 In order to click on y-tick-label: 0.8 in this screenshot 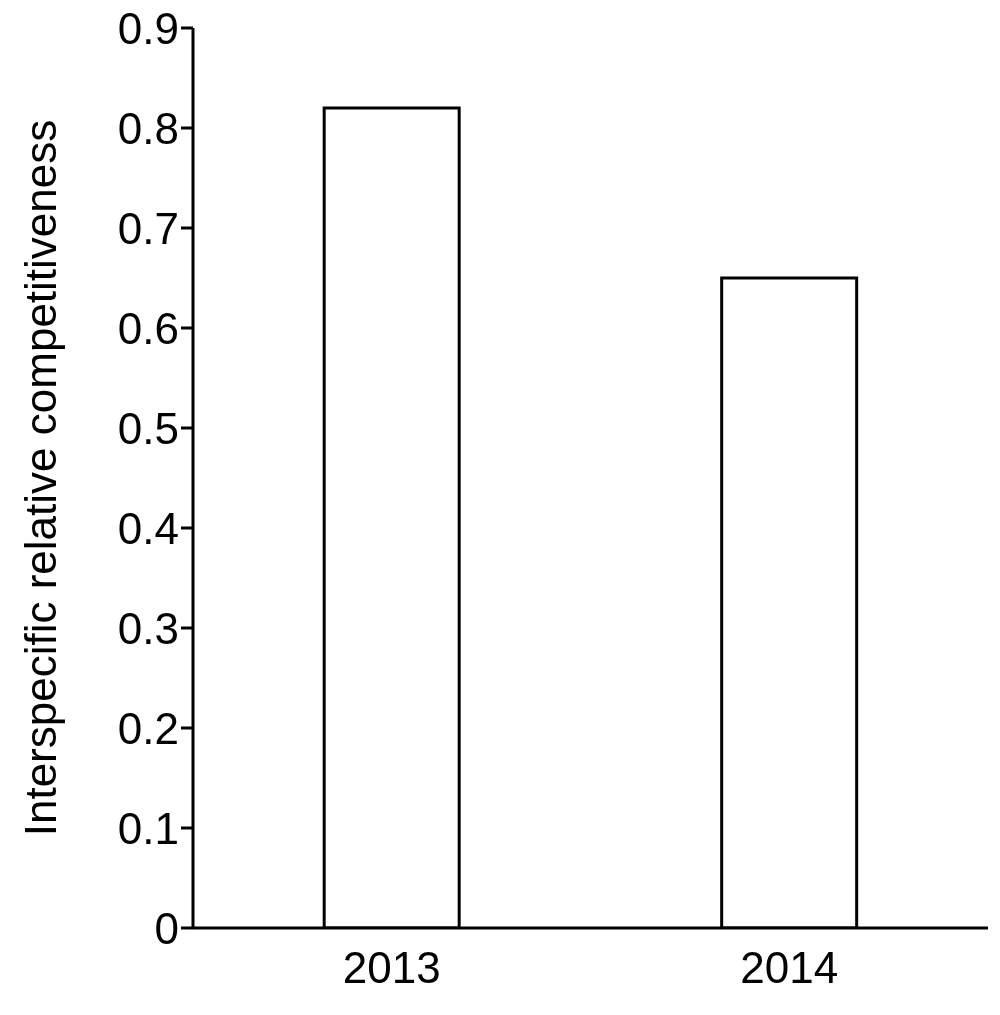, I will do `click(148, 128)`.